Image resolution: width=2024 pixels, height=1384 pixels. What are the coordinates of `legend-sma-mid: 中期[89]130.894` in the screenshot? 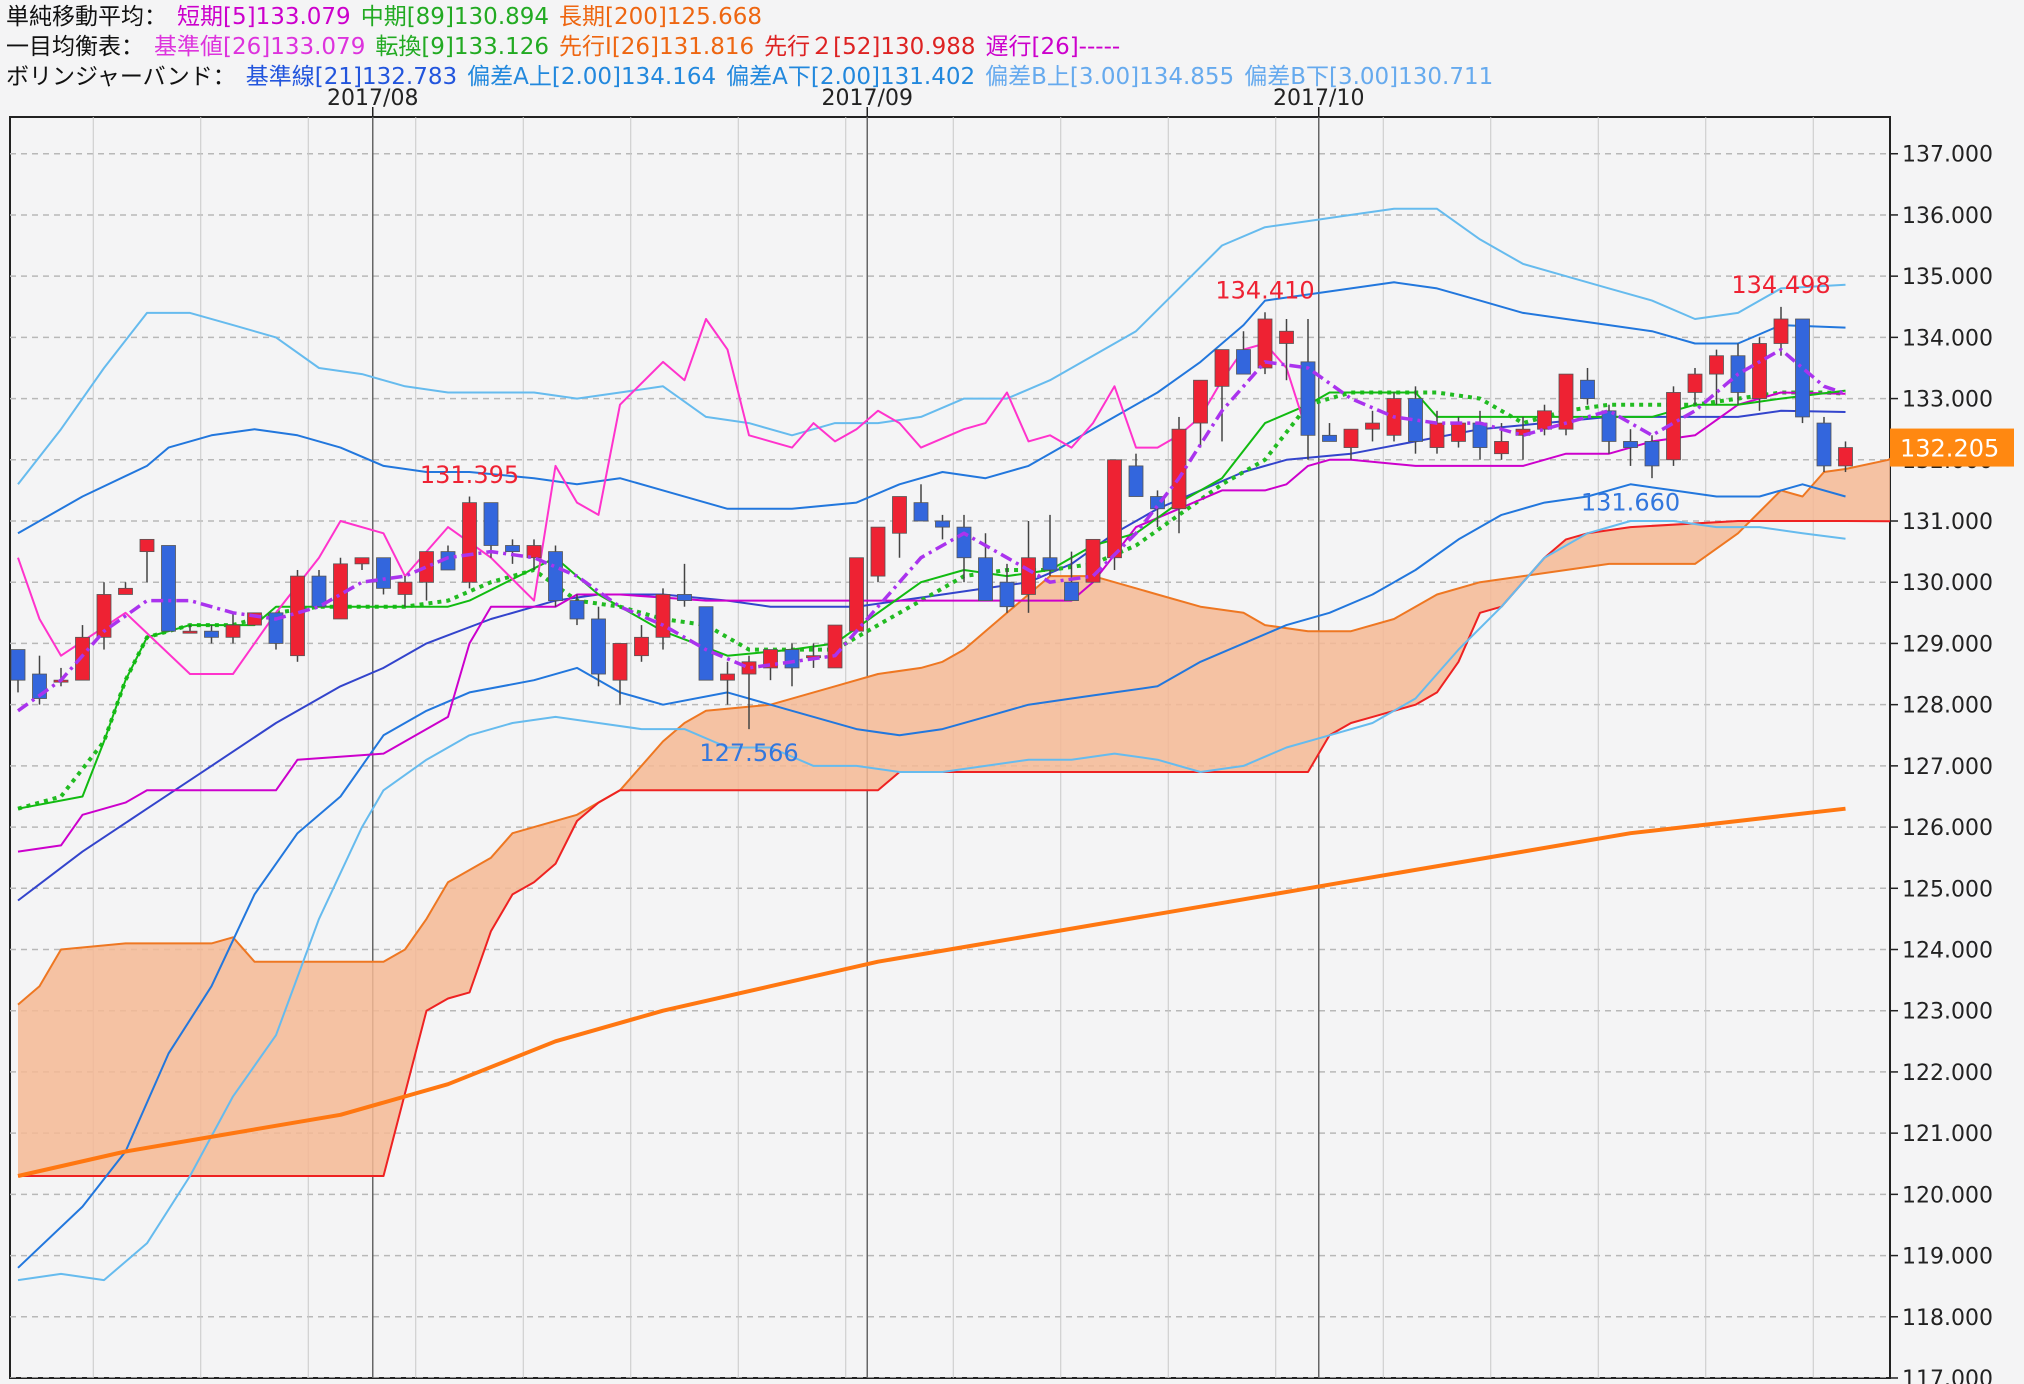 It's located at (455, 17).